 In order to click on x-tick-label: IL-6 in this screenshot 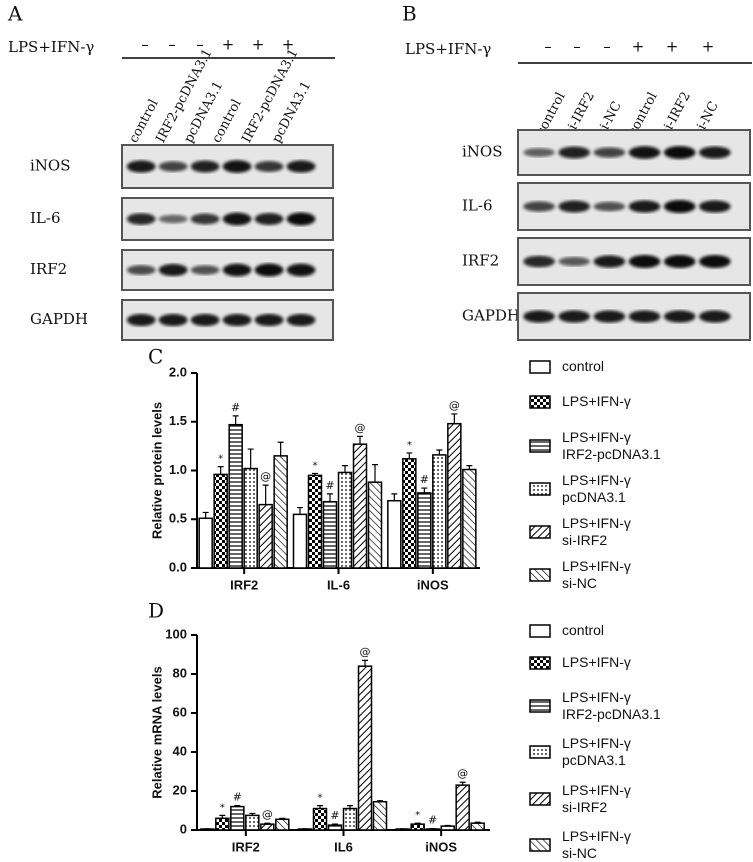, I will do `click(338, 584)`.